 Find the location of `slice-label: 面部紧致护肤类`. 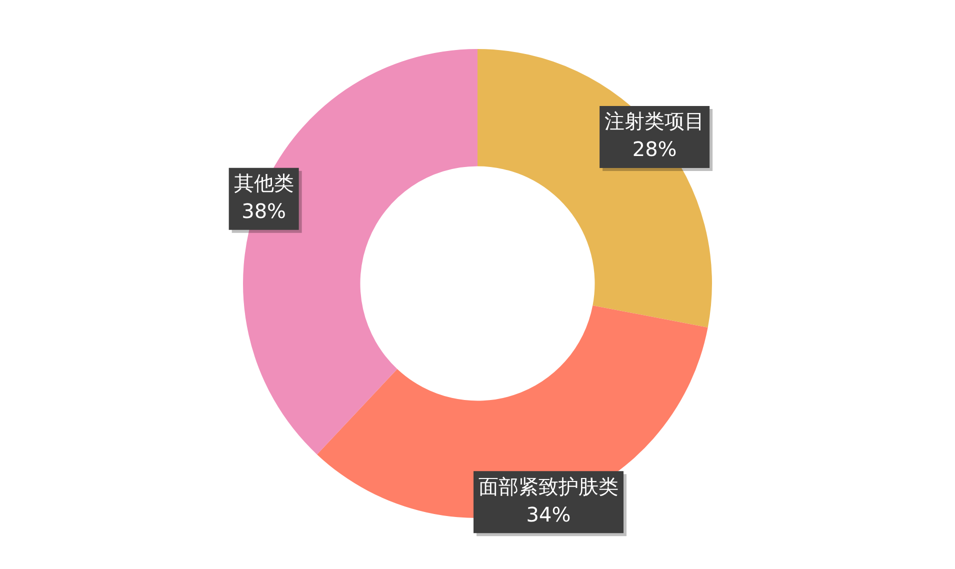

slice-label: 面部紧致护肤类 is located at coordinates (548, 486).